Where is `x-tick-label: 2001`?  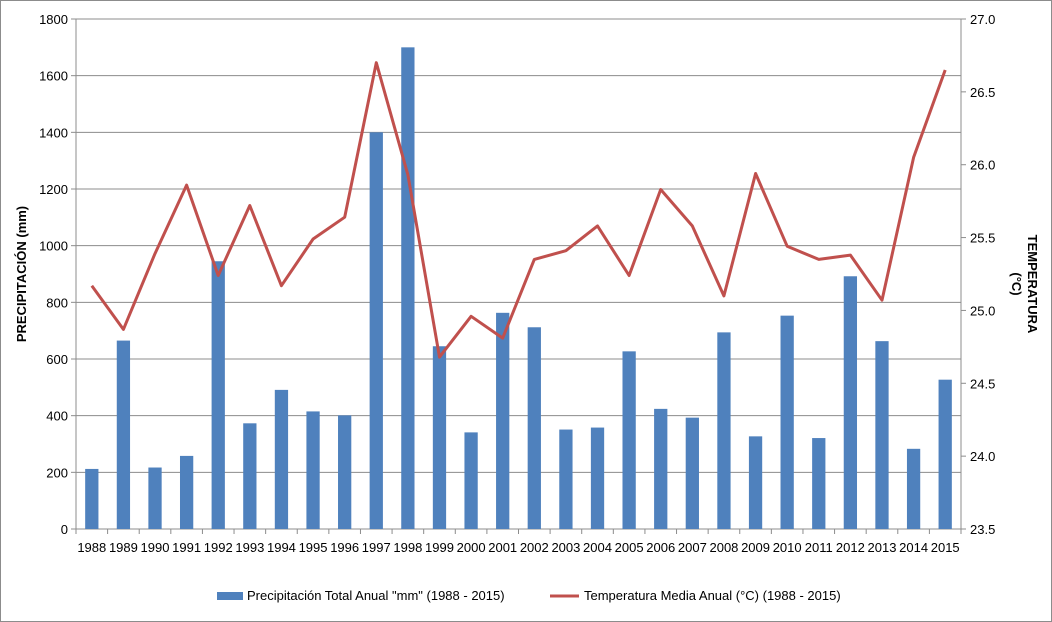
x-tick-label: 2001 is located at coordinates (502, 547).